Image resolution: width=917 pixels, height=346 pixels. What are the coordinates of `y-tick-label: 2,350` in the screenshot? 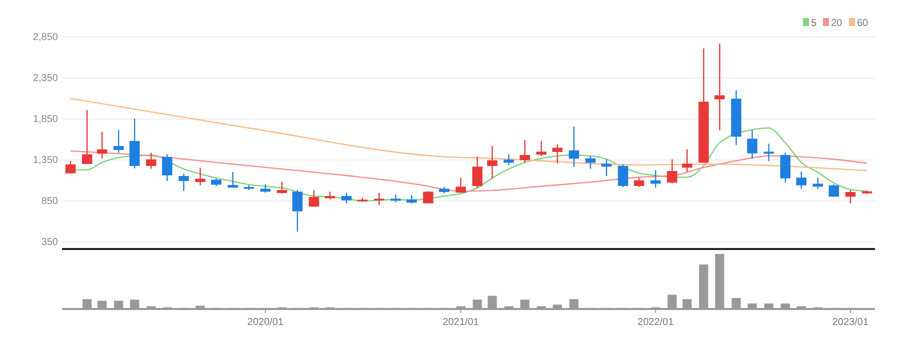 It's located at (45, 78).